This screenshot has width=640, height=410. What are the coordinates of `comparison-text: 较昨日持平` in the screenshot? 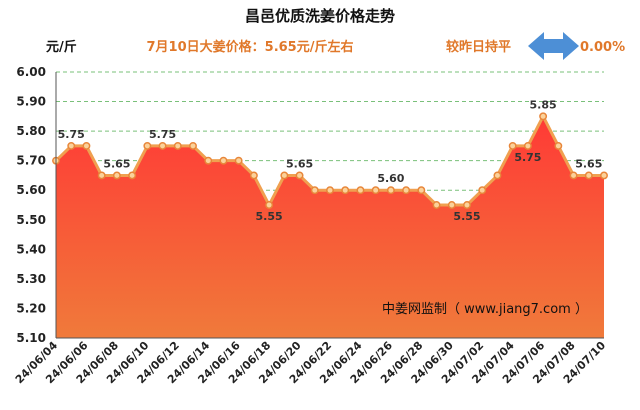 It's located at (478, 47).